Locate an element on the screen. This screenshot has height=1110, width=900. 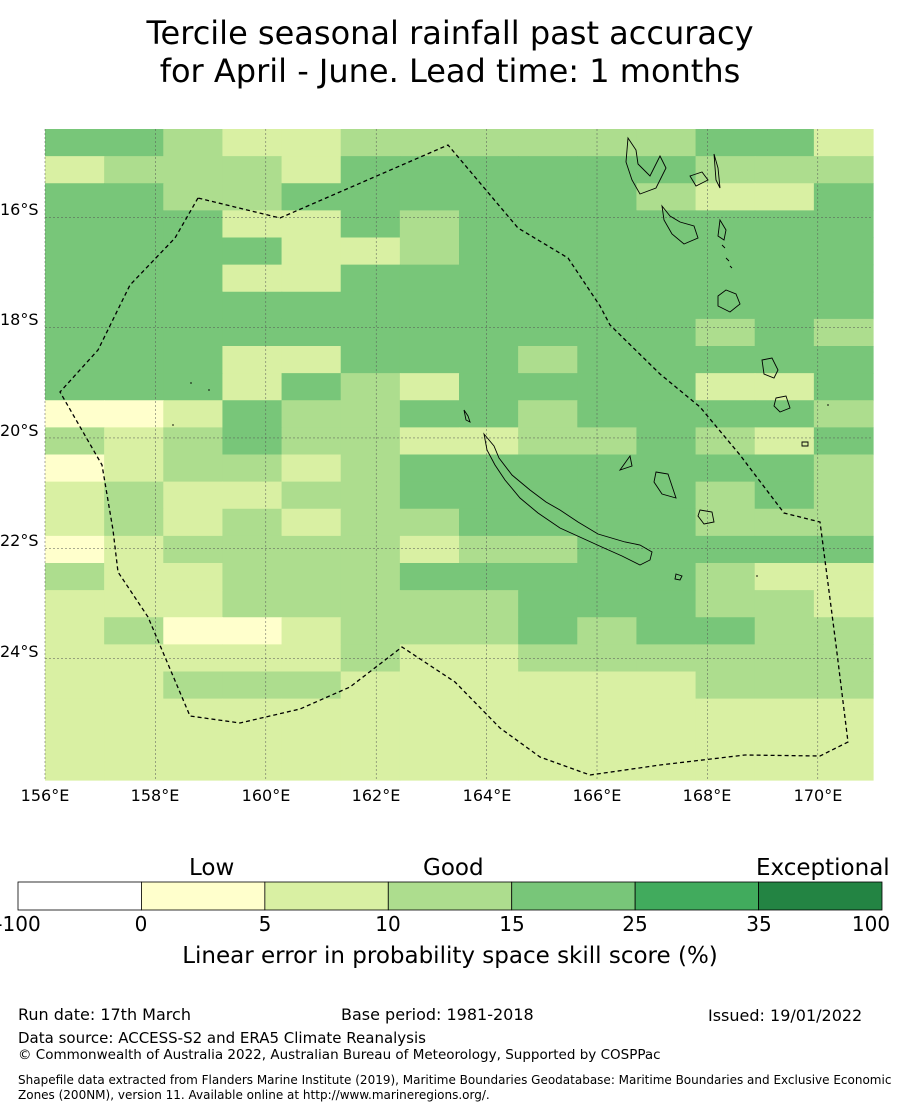
lat-label-20s: 20°S is located at coordinates (19, 430).